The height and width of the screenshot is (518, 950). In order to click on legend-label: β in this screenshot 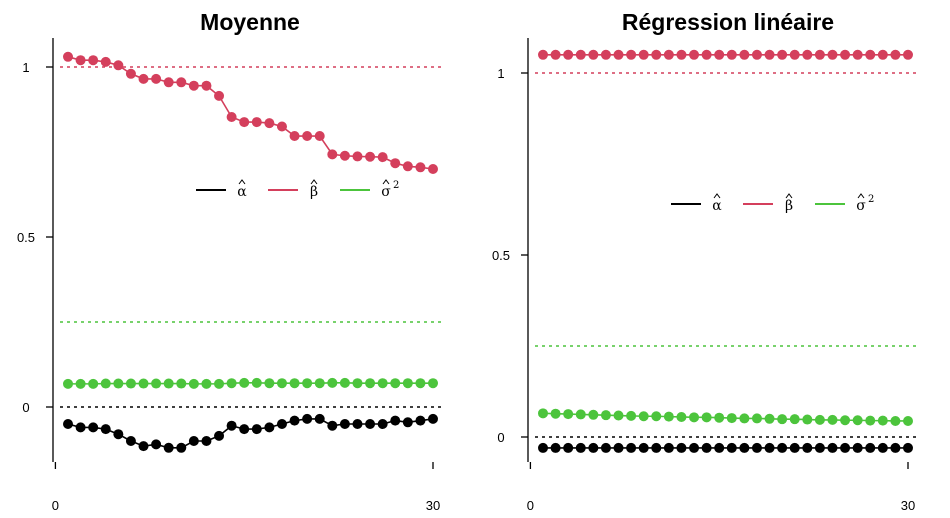, I will do `click(789, 206)`.